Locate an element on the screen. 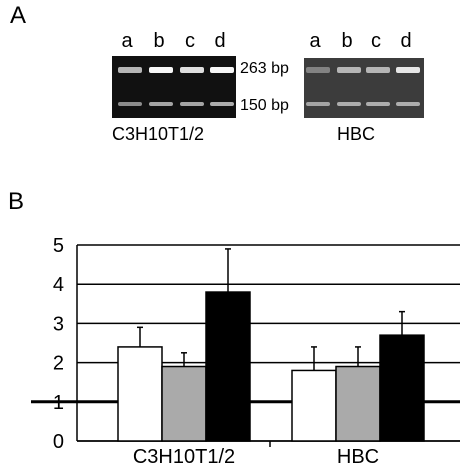  x-category-label: HBC is located at coordinates (358, 456).